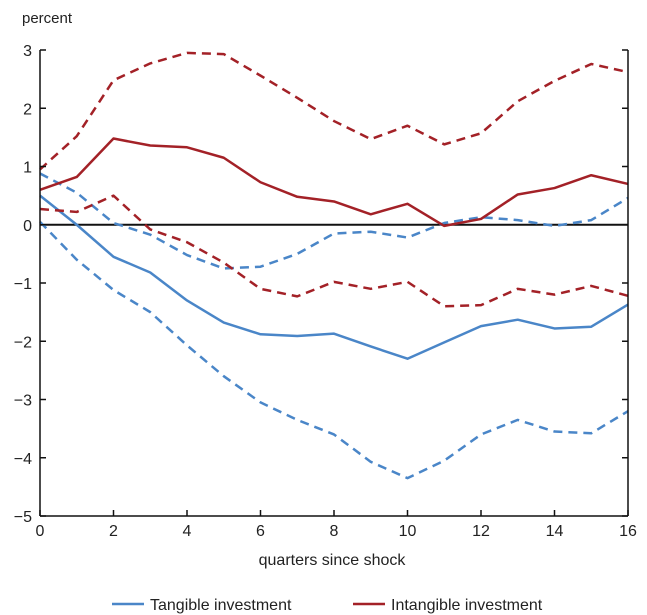 Image resolution: width=647 pixels, height=615 pixels. I want to click on y-tick-label: 3, so click(27, 51).